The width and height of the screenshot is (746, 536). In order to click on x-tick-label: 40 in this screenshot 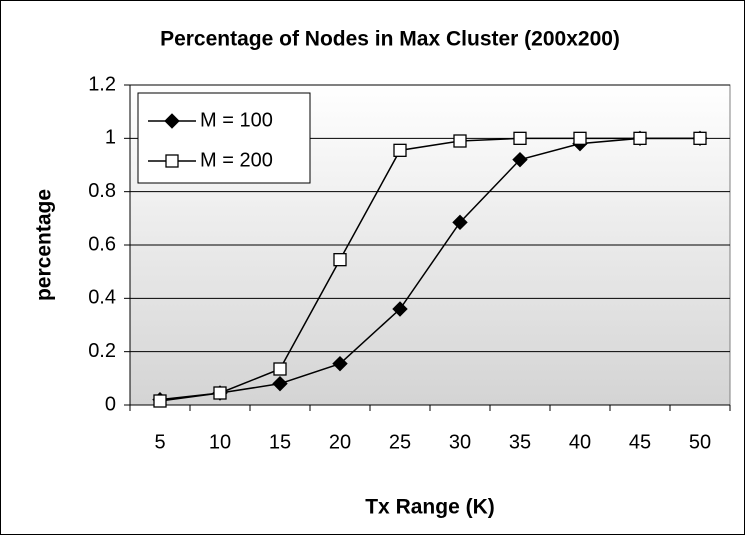, I will do `click(580, 442)`.